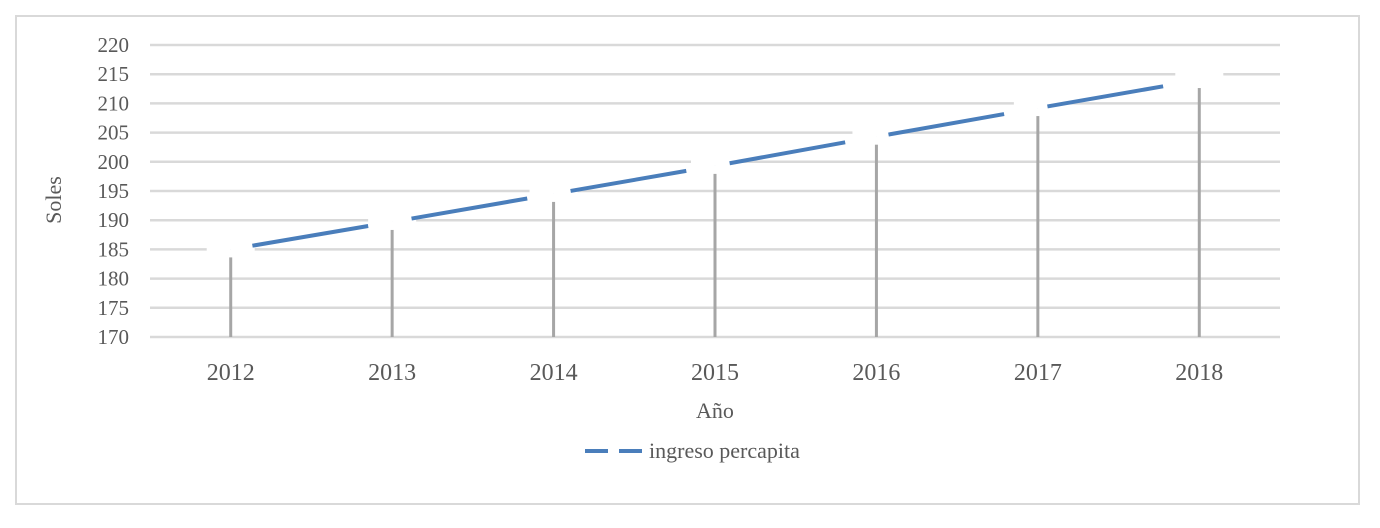 This screenshot has height=528, width=1380. I want to click on y-tick-label: 210, so click(114, 103).